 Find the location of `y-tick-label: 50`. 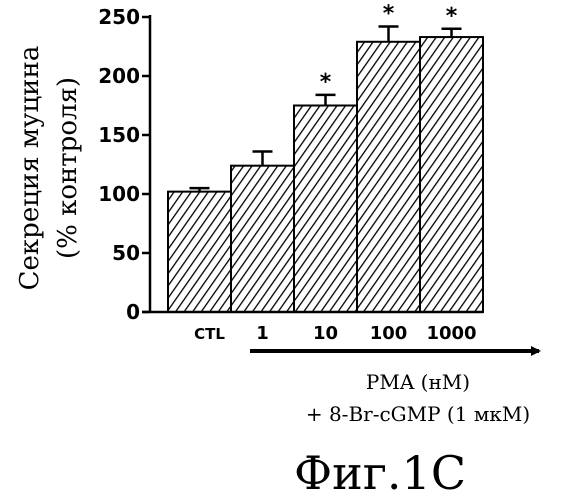

y-tick-label: 50 is located at coordinates (126, 253).